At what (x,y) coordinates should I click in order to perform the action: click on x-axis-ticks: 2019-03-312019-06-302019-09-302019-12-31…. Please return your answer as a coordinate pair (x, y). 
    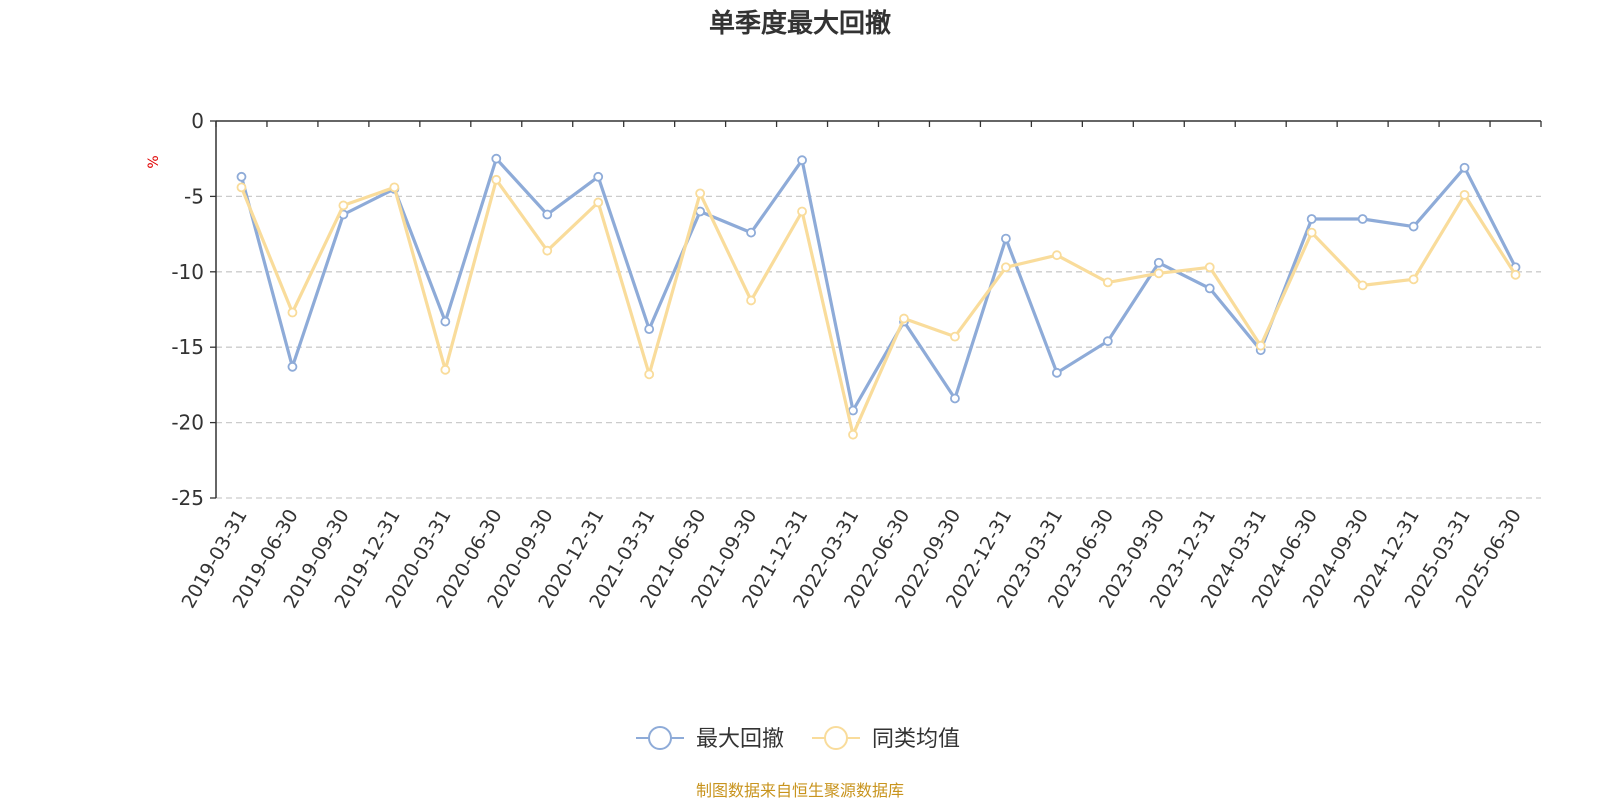
    Looking at the image, I should click on (852, 558).